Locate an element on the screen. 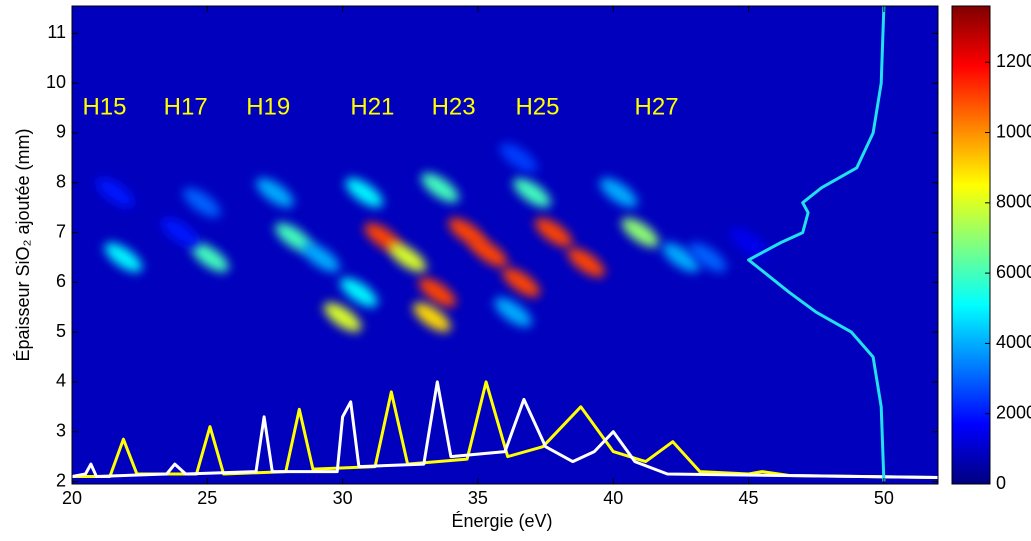 The image size is (1031, 541). y-tick-label: 4 is located at coordinates (61, 381).